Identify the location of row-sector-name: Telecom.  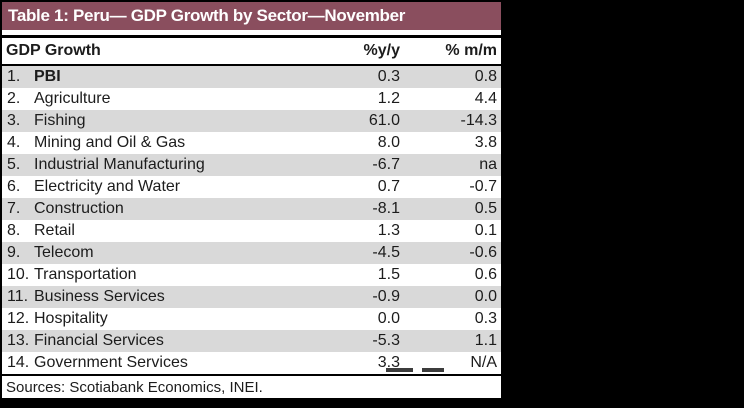
(64, 252).